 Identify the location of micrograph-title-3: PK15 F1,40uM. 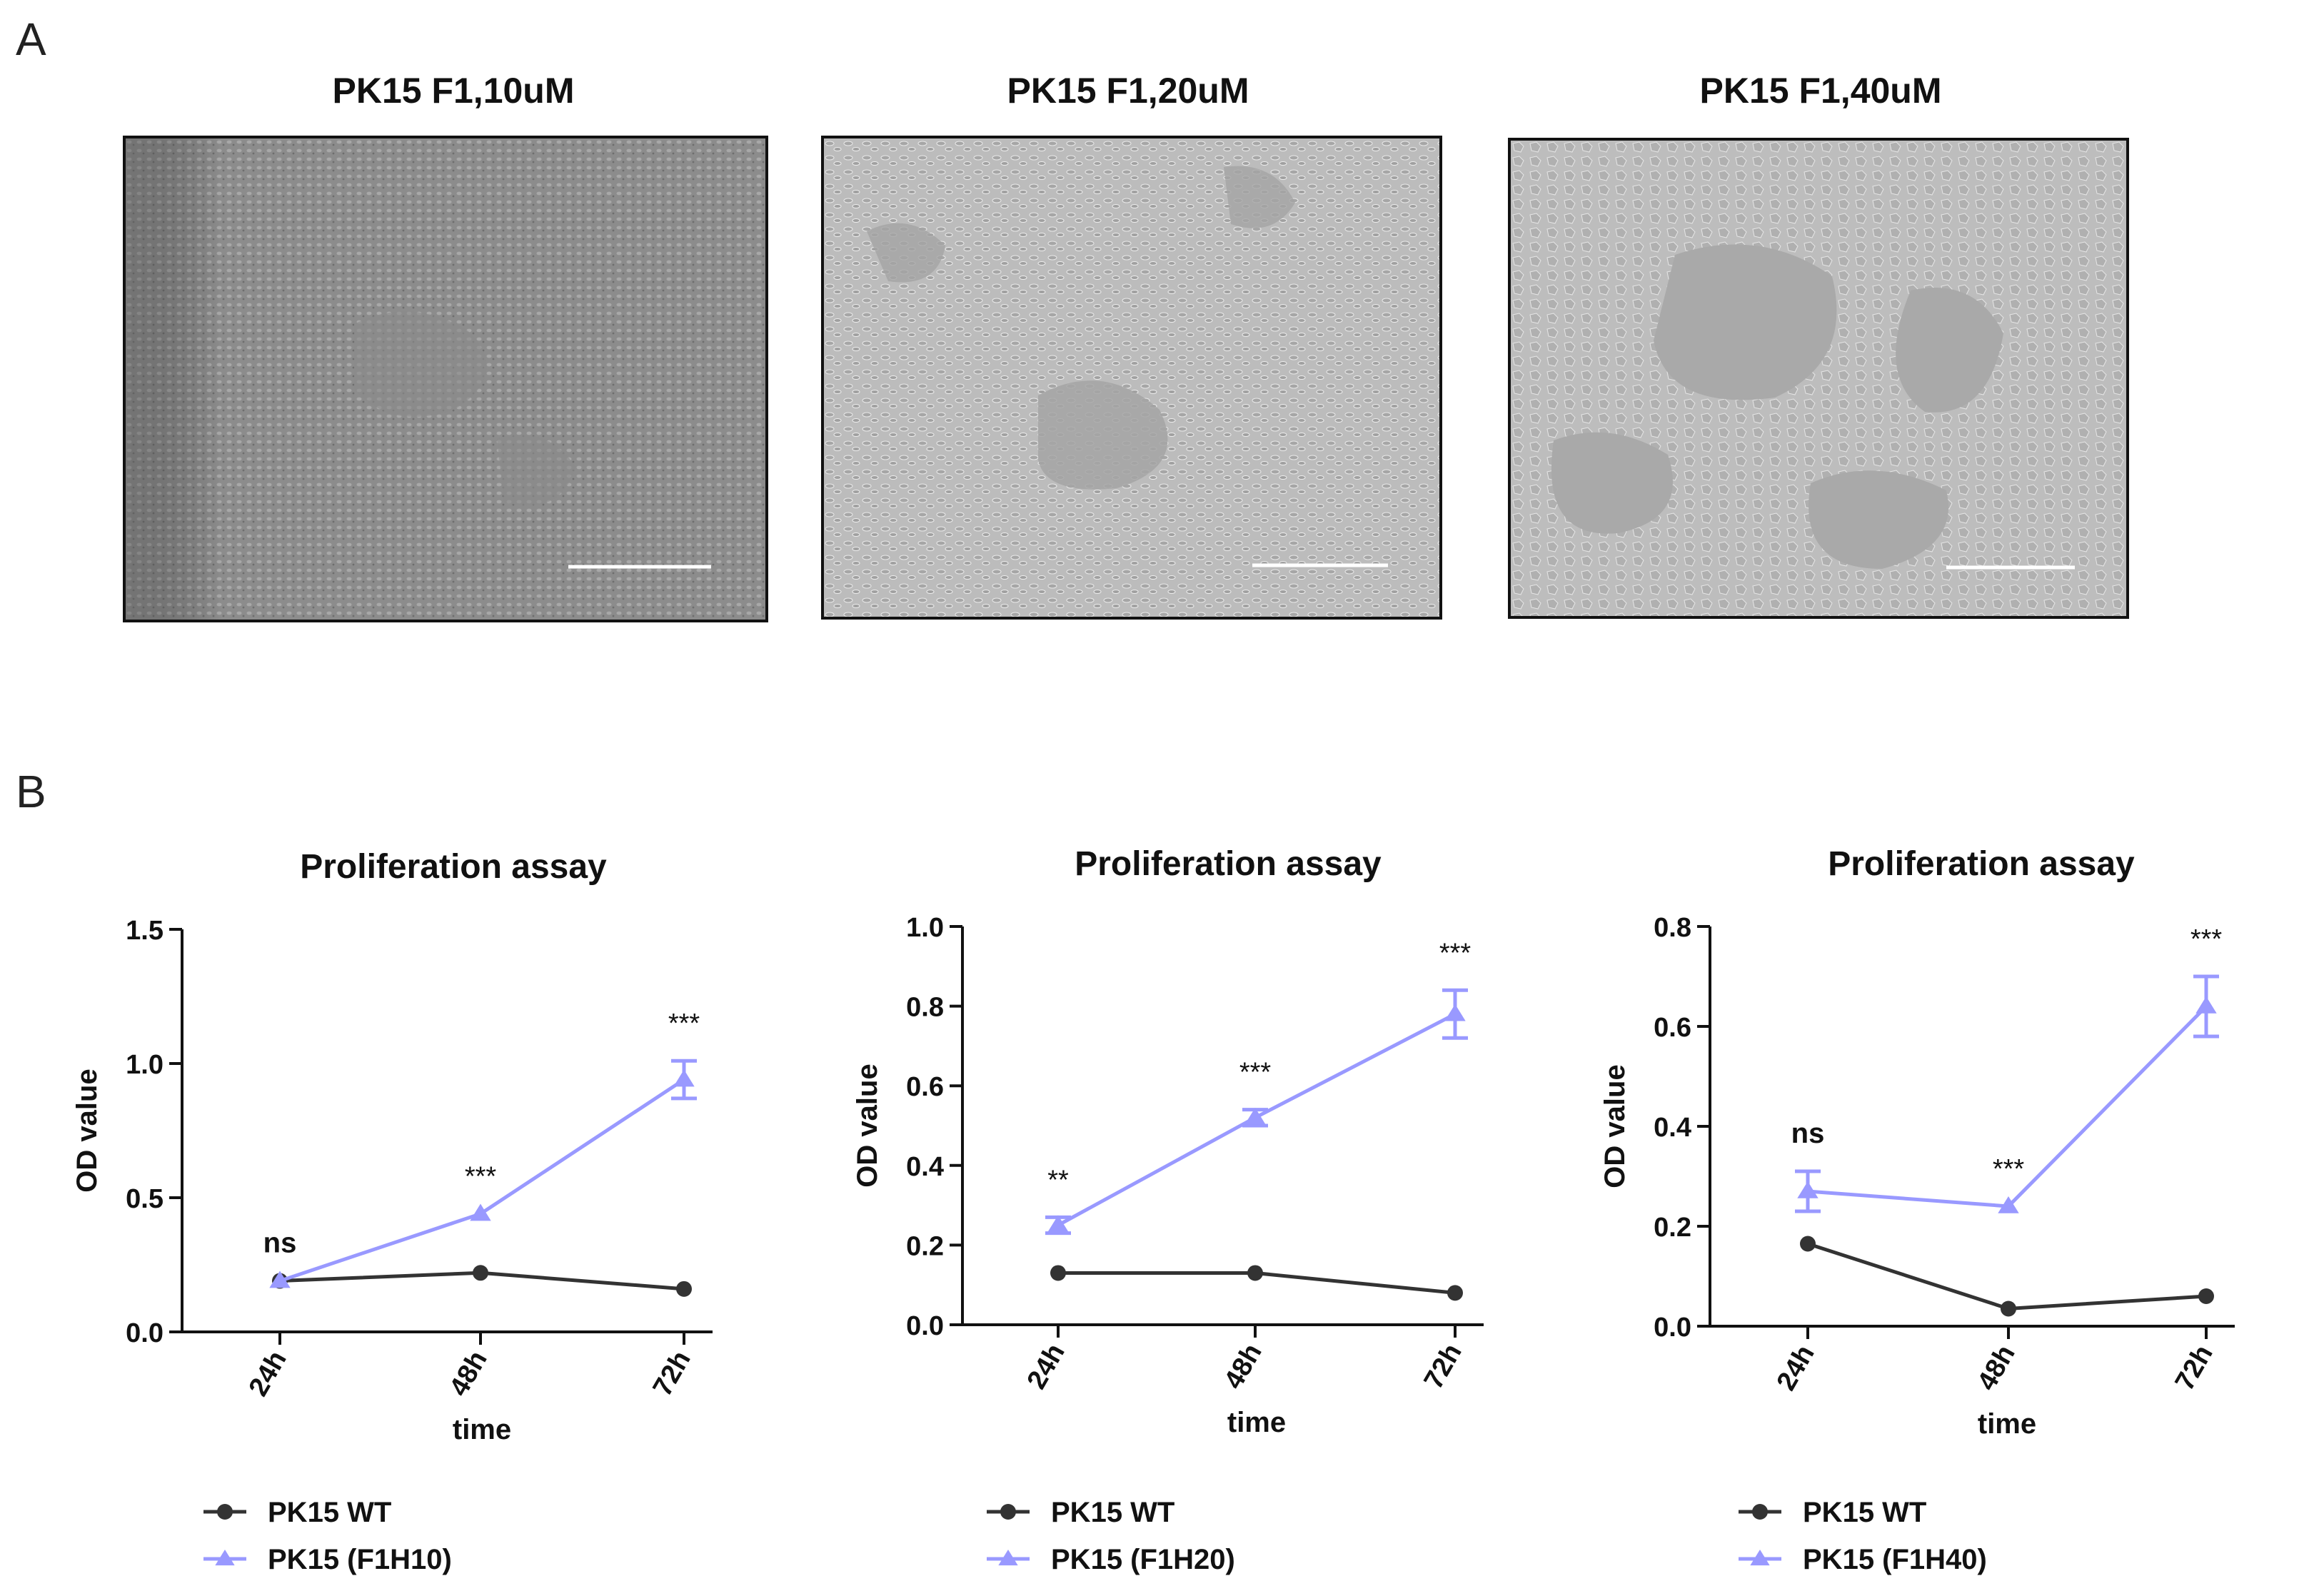
(1821, 91).